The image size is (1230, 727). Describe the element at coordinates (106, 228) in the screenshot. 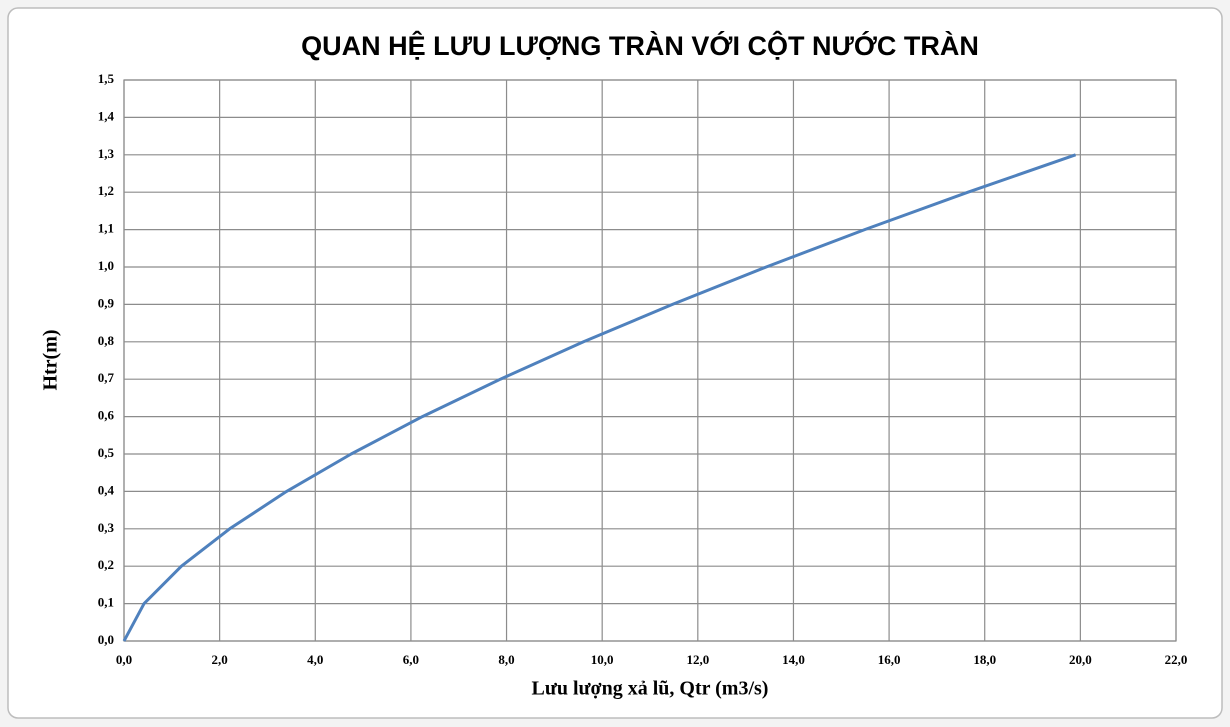

I see `y-tick-label: 1,1` at that location.